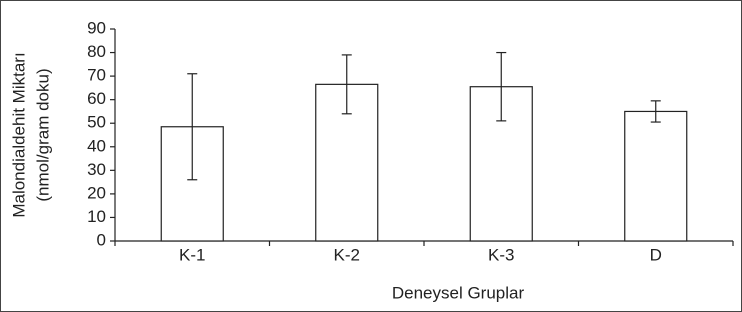 This screenshot has height=312, width=742. What do you see at coordinates (96, 51) in the screenshot?
I see `y-tick-label: 80` at bounding box center [96, 51].